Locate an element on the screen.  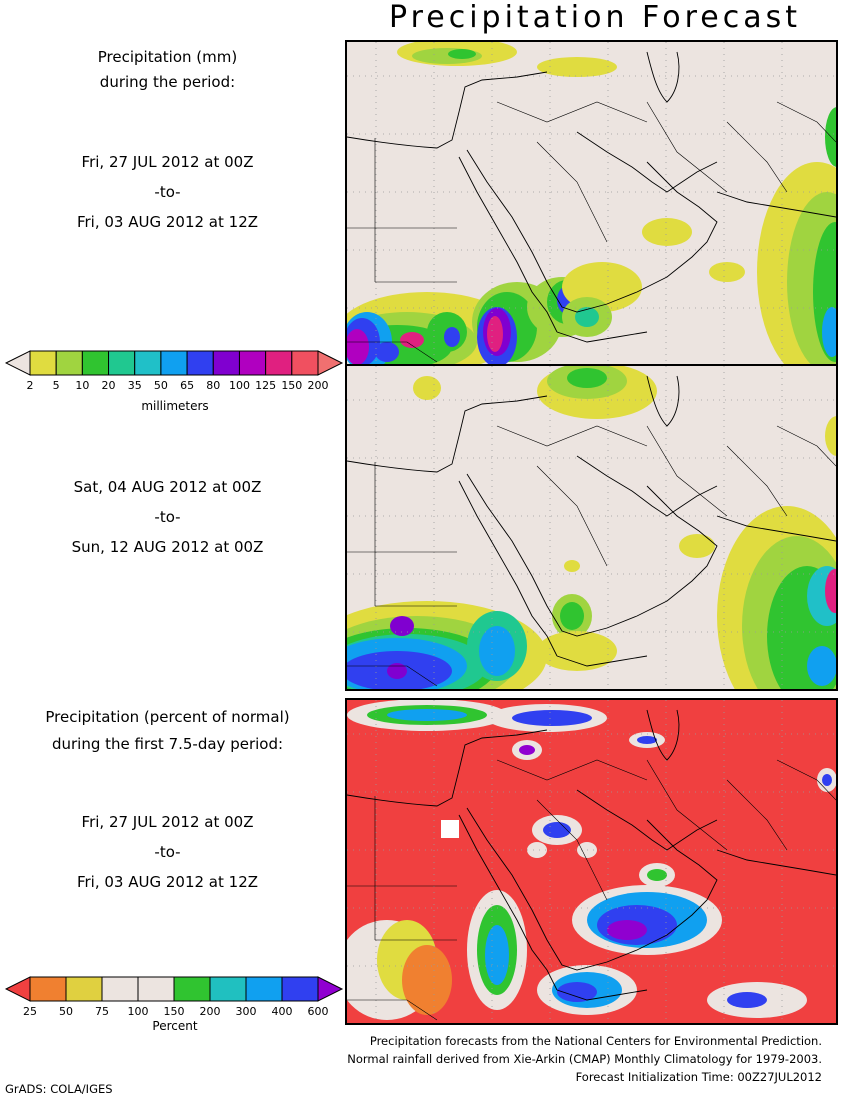
panel1-sep: -to- is located at coordinates (167, 192).